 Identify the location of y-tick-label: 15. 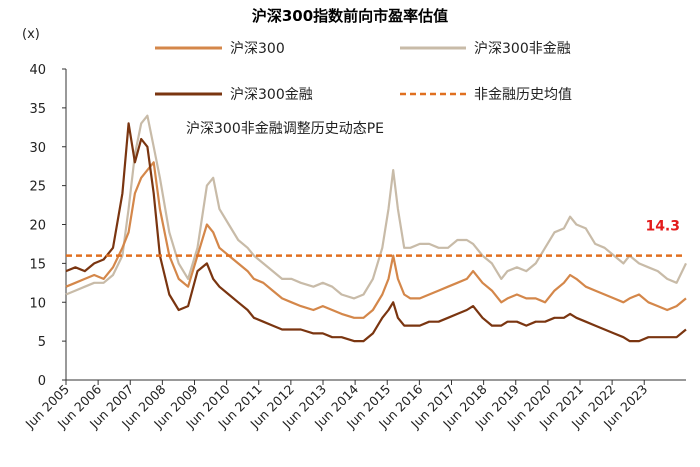
(37, 264).